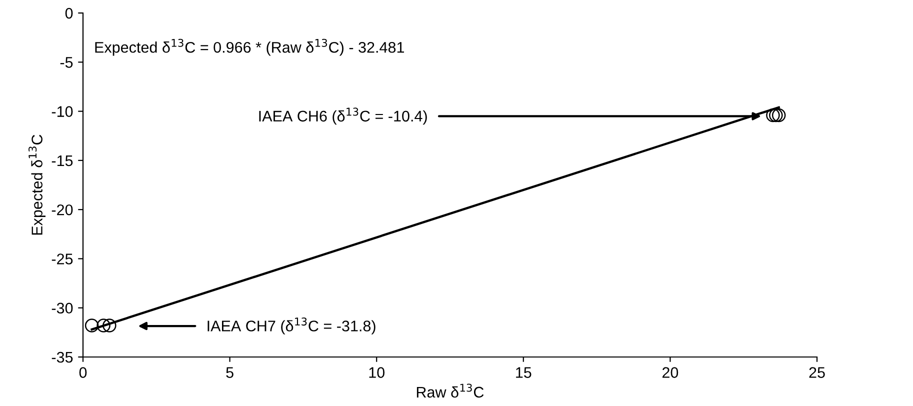 The image size is (913, 406). Describe the element at coordinates (292, 325) in the screenshot. I see `annotation: IAEA CH7 (δ$^{13}$C = -31.8)` at that location.